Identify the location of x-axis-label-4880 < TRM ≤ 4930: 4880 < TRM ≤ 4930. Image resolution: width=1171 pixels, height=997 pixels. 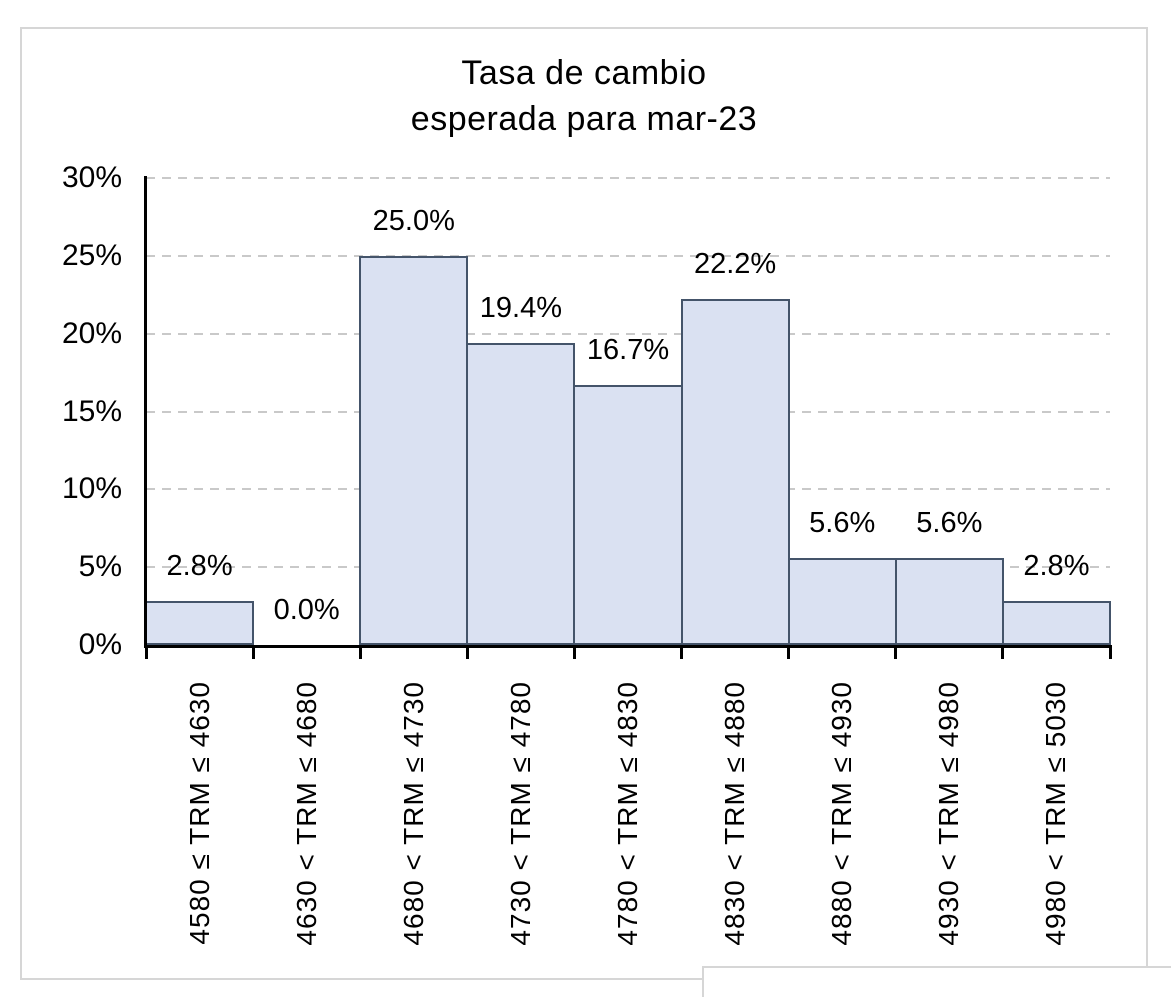
(842, 813).